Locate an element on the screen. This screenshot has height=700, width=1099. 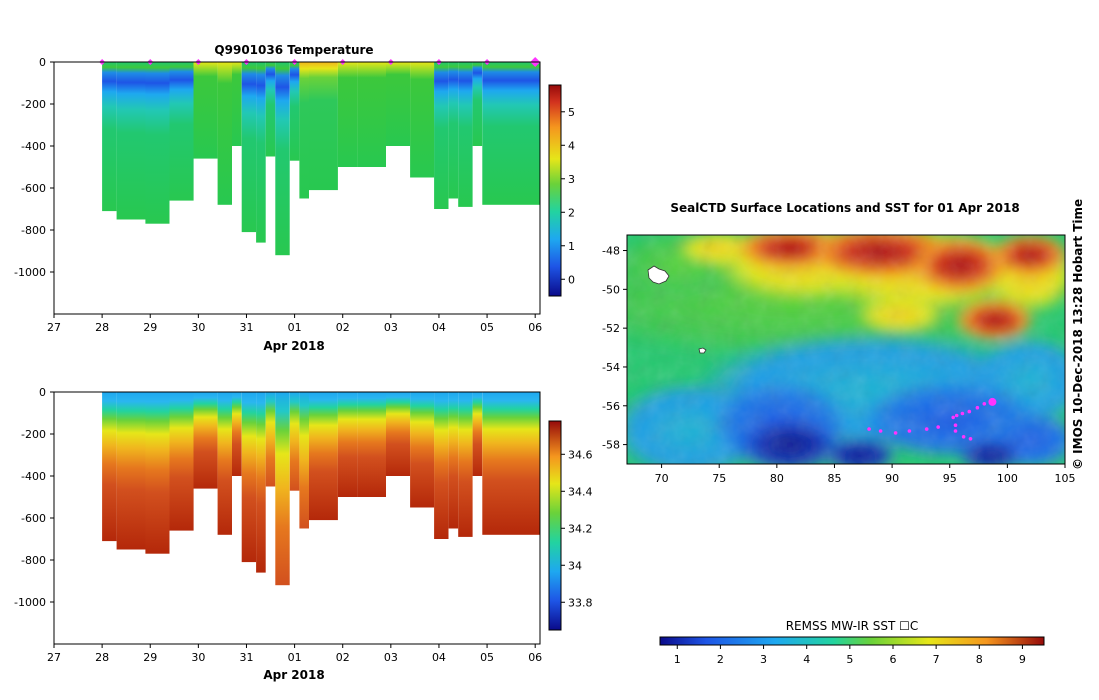
sst-field is located at coordinates (846, 349).